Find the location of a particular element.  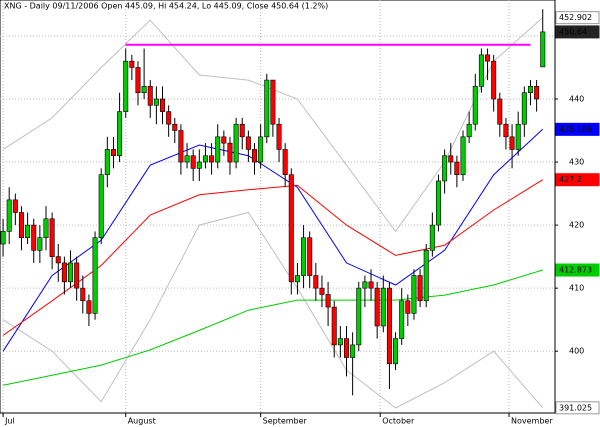

y-tick-label: 420 is located at coordinates (576, 225).